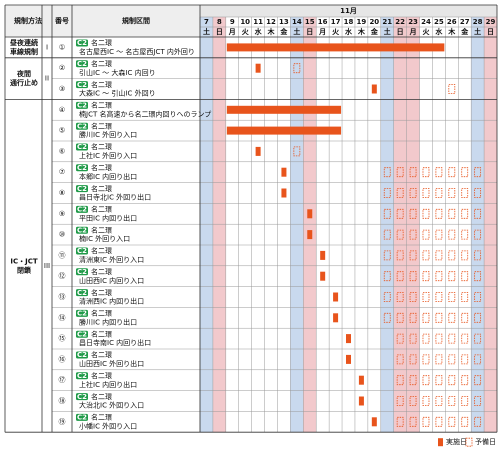 This screenshot has width=500, height=451. What do you see at coordinates (62, 151) in the screenshot?
I see `row-number: ⑥` at bounding box center [62, 151].